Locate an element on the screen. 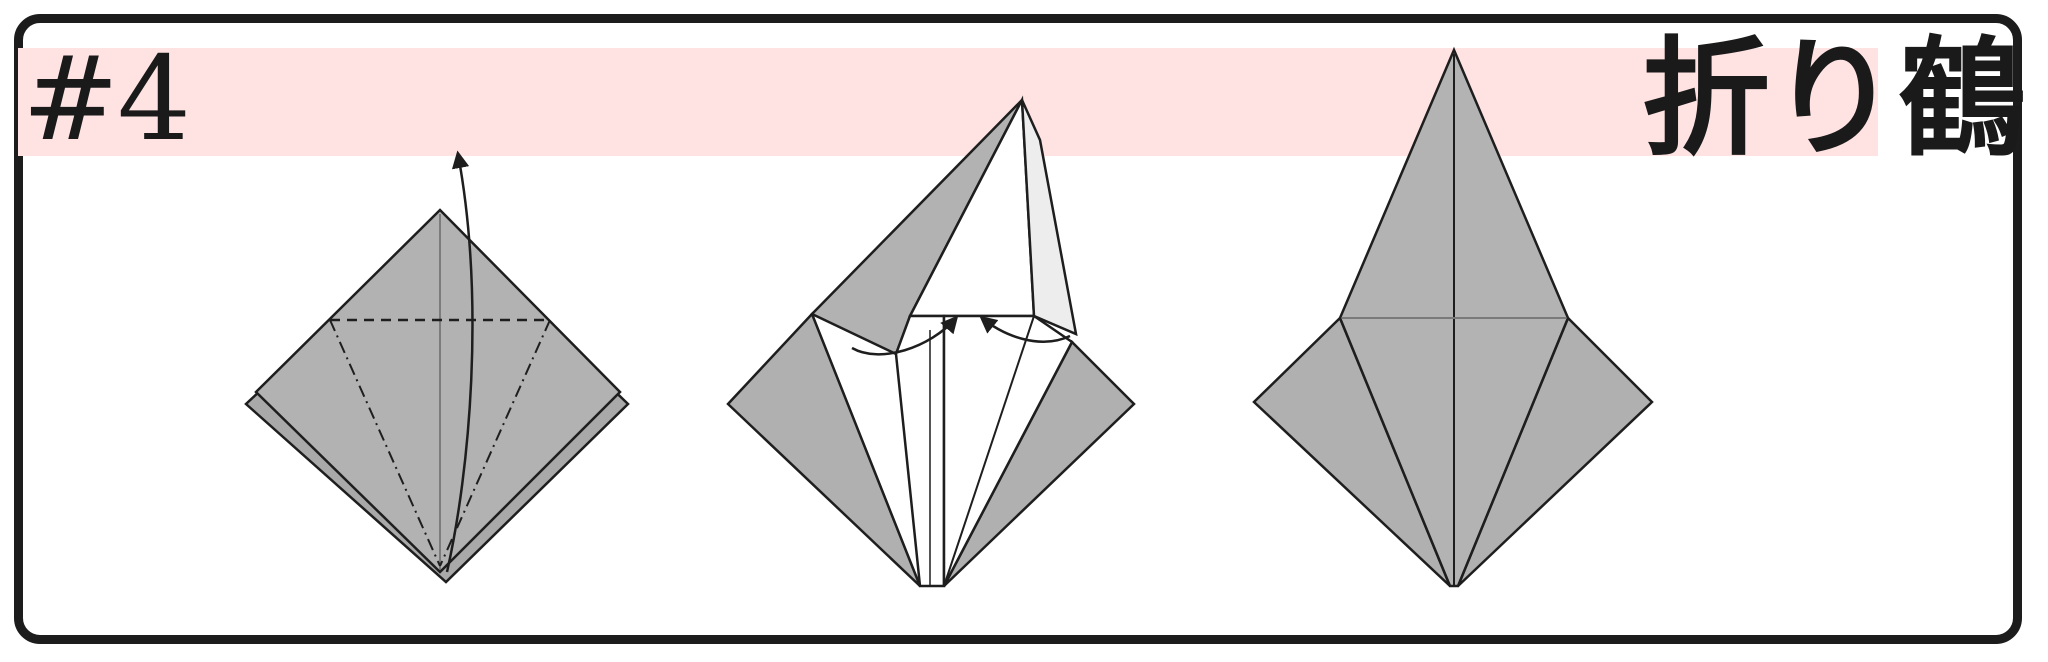 This screenshot has width=2048, height=662. title-band is located at coordinates (948, 102).